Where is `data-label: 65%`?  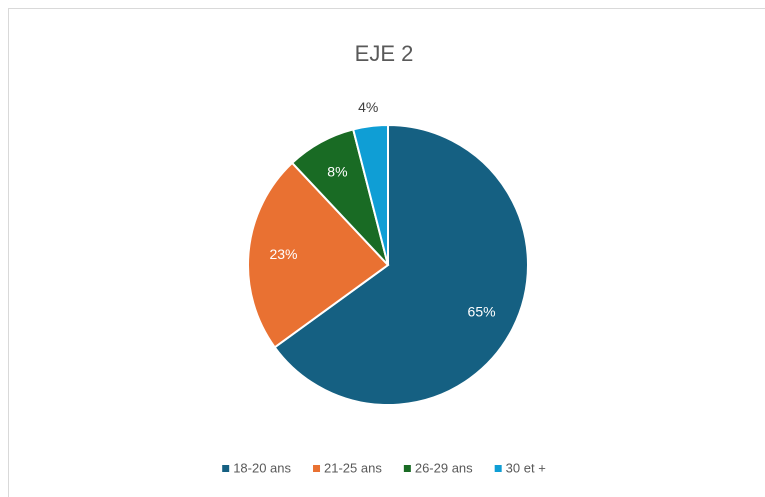
data-label: 65% is located at coordinates (482, 311).